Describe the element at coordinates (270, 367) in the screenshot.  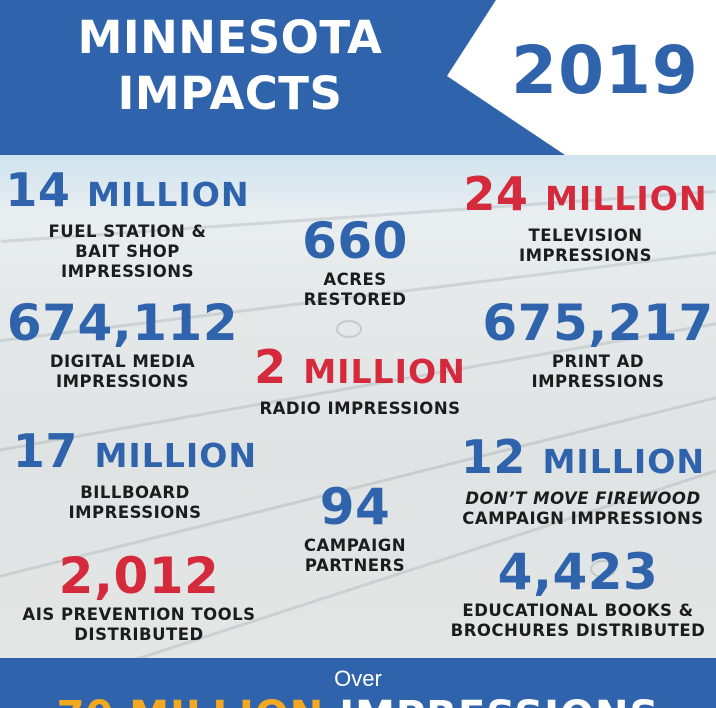
I see `stat-value: 2` at that location.